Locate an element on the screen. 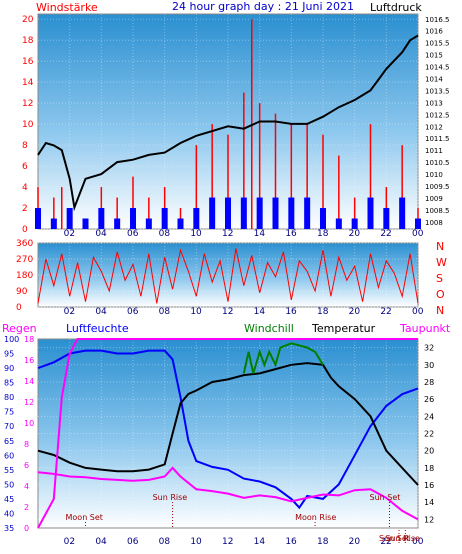  series-taupunkt-line is located at coordinates (228, 493).